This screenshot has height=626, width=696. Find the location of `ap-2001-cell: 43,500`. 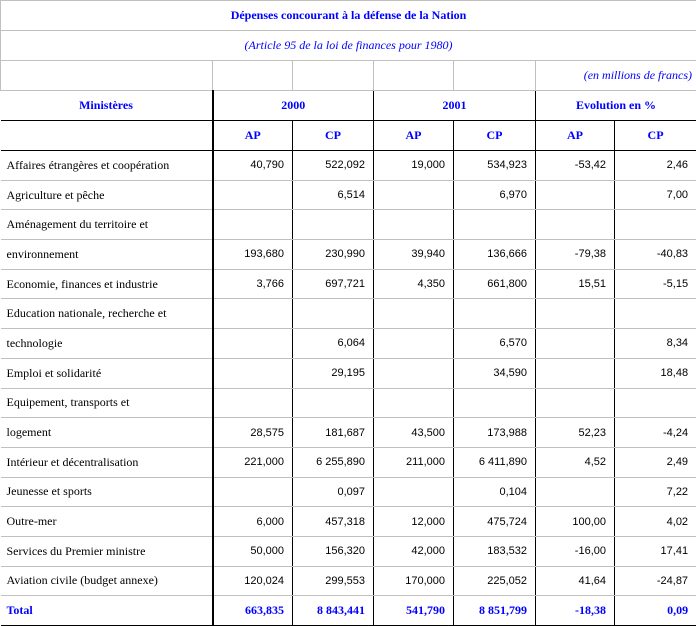

ap-2001-cell: 43,500 is located at coordinates (413, 432).